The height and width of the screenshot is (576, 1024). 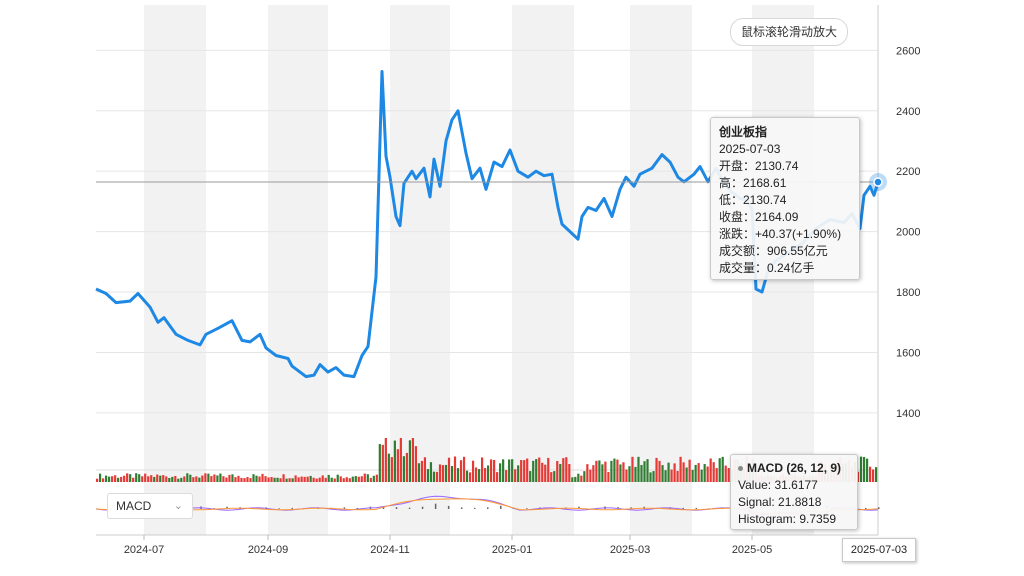 I want to click on y-tick-label: 1600, so click(x=908, y=353).